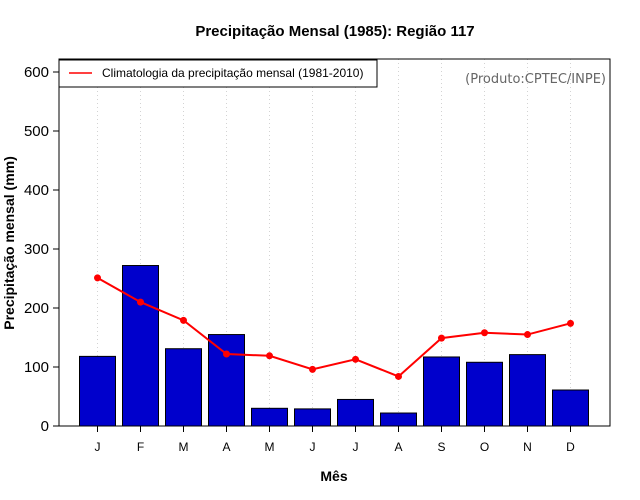  I want to click on y-tick-label: 400, so click(36, 190).